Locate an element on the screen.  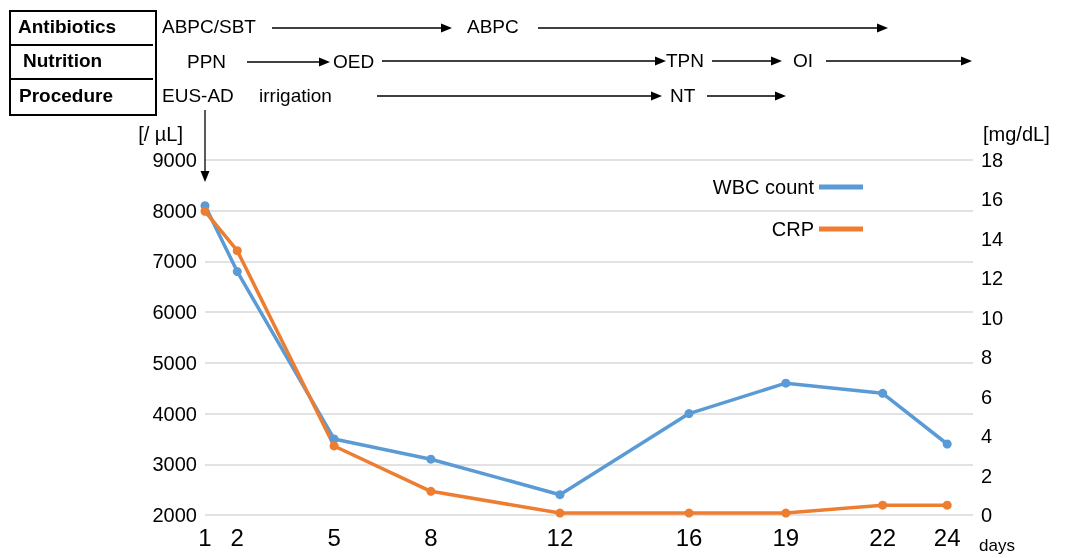
y2-tick-label: 16 is located at coordinates (992, 199).